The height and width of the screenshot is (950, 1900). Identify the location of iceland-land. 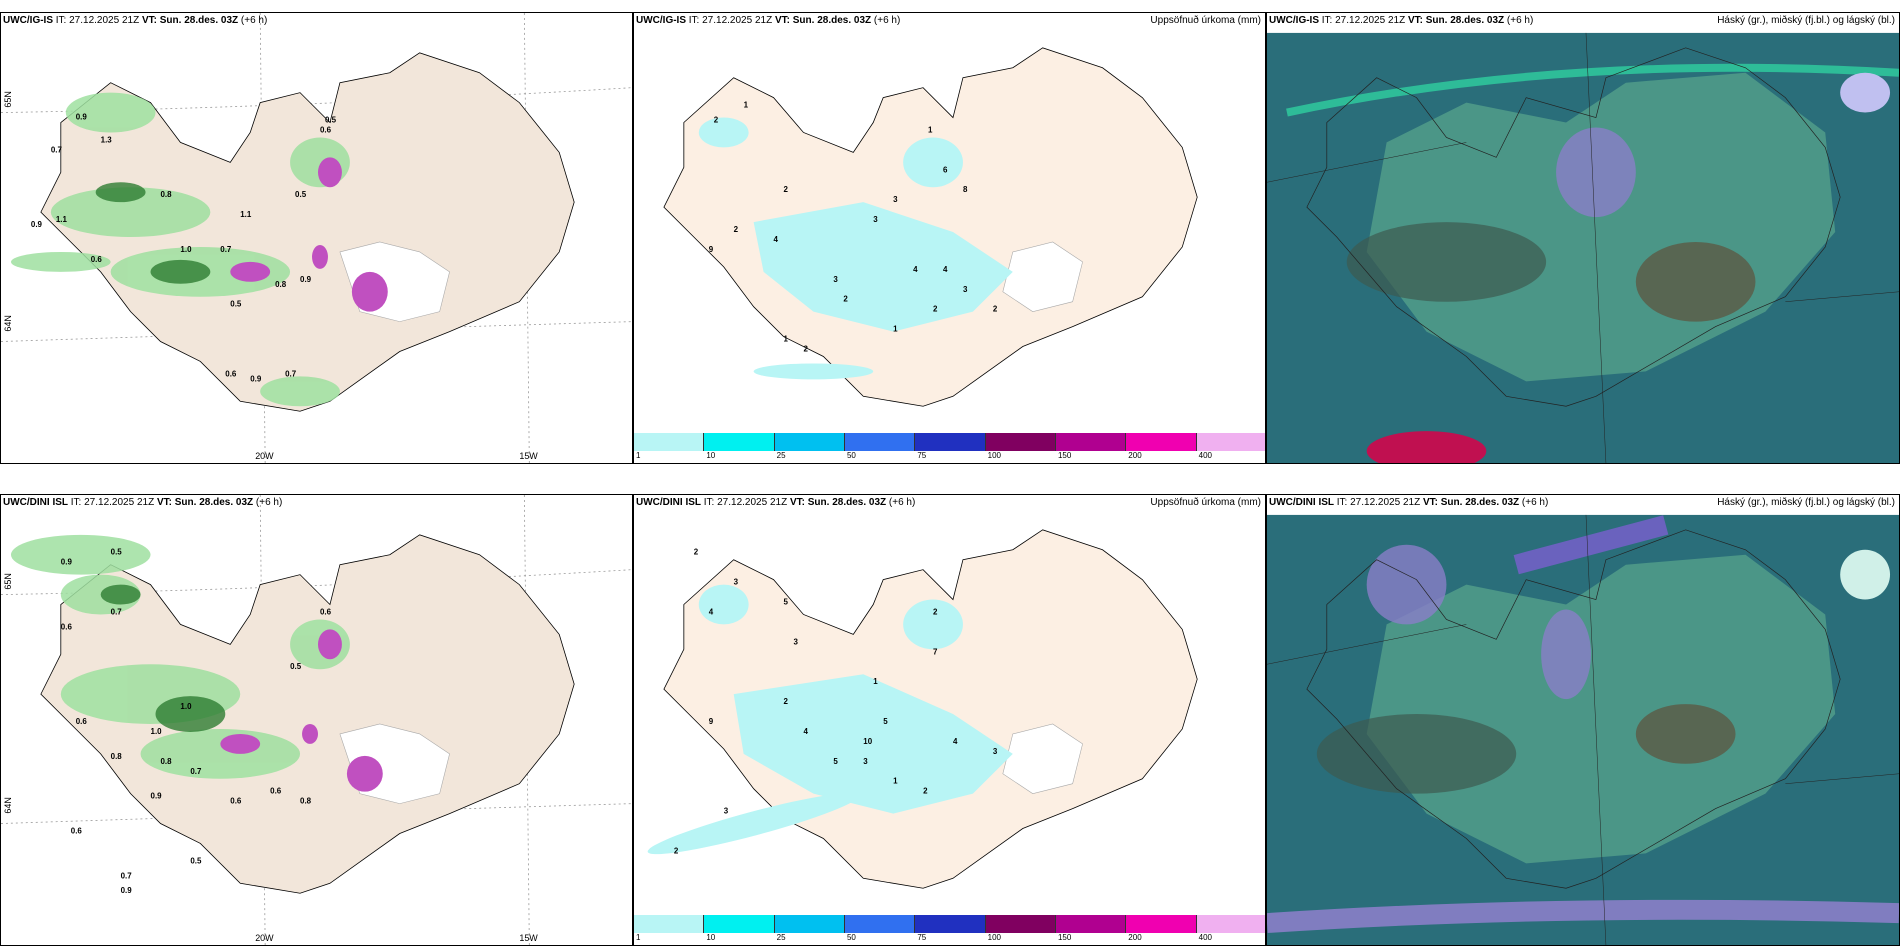
(307, 714).